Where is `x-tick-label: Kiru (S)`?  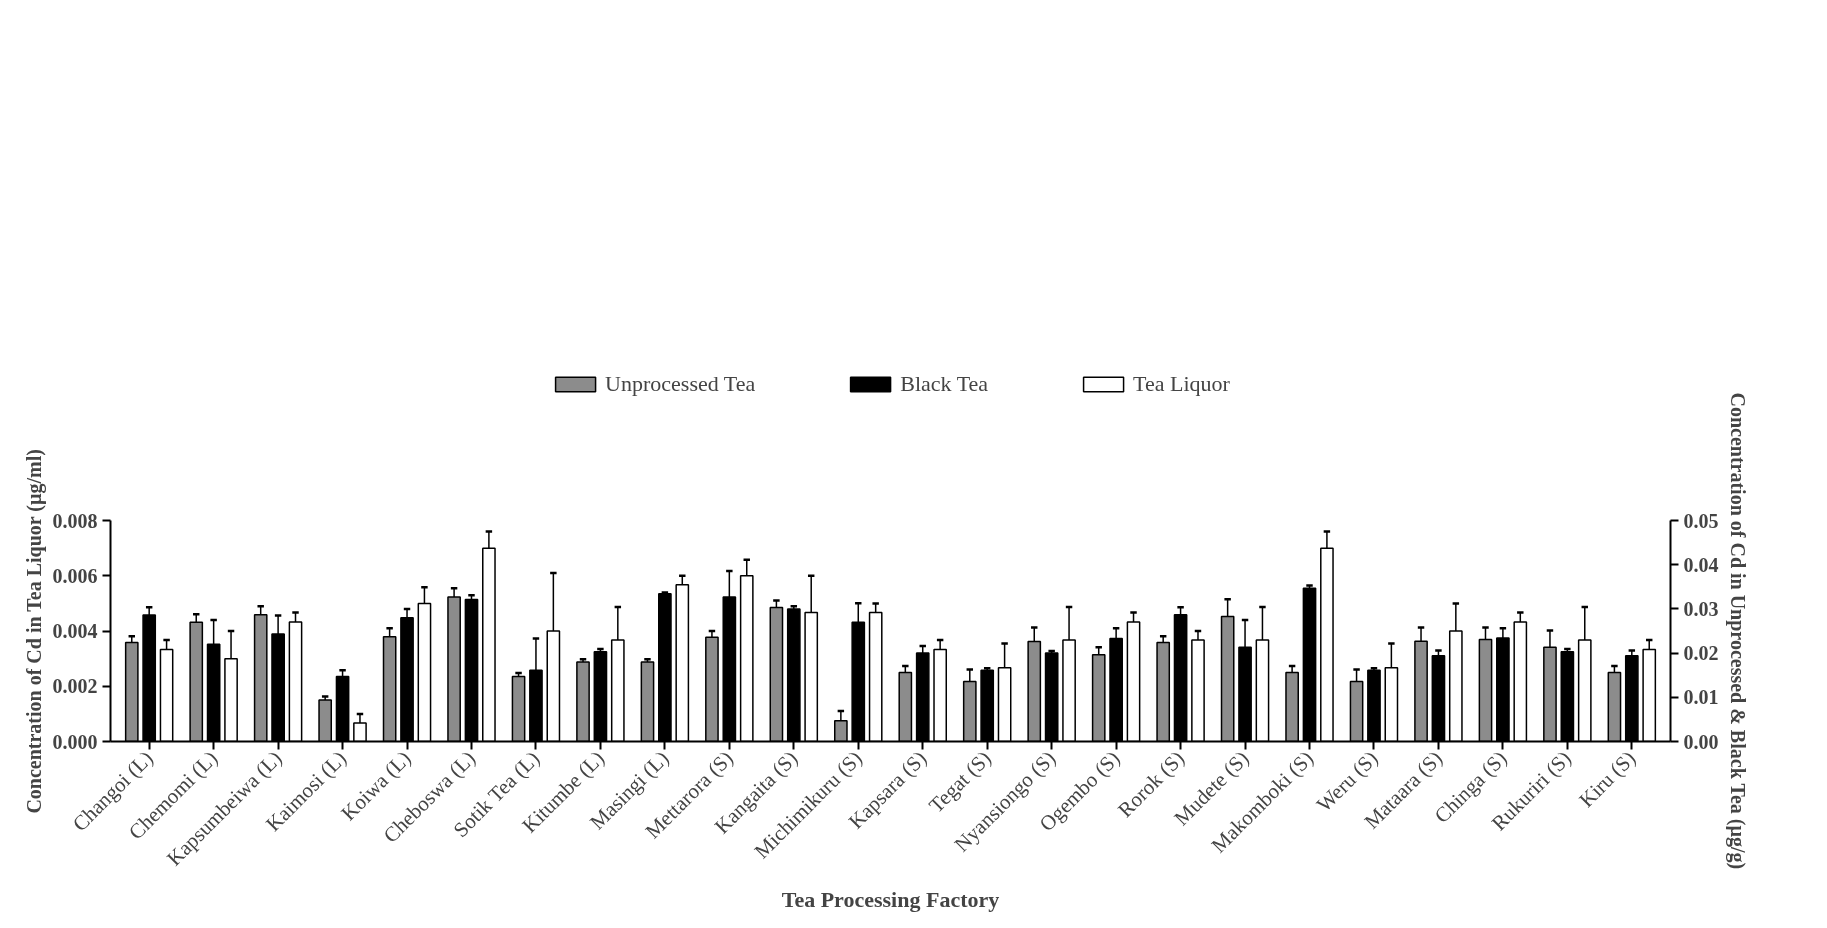 x-tick-label: Kiru (S) is located at coordinates (1607, 779).